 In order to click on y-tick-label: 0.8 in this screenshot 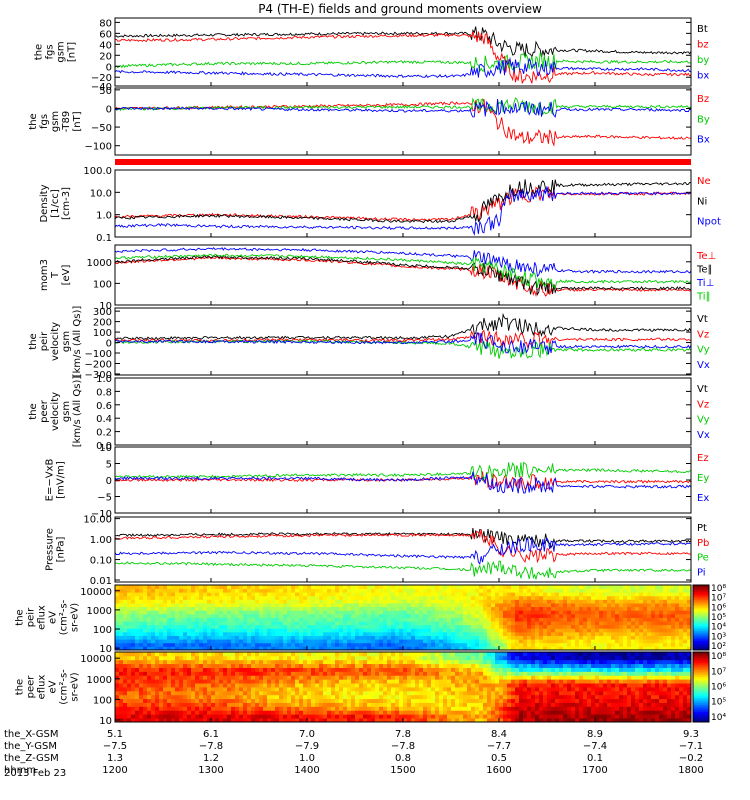, I will do `click(104, 392)`.